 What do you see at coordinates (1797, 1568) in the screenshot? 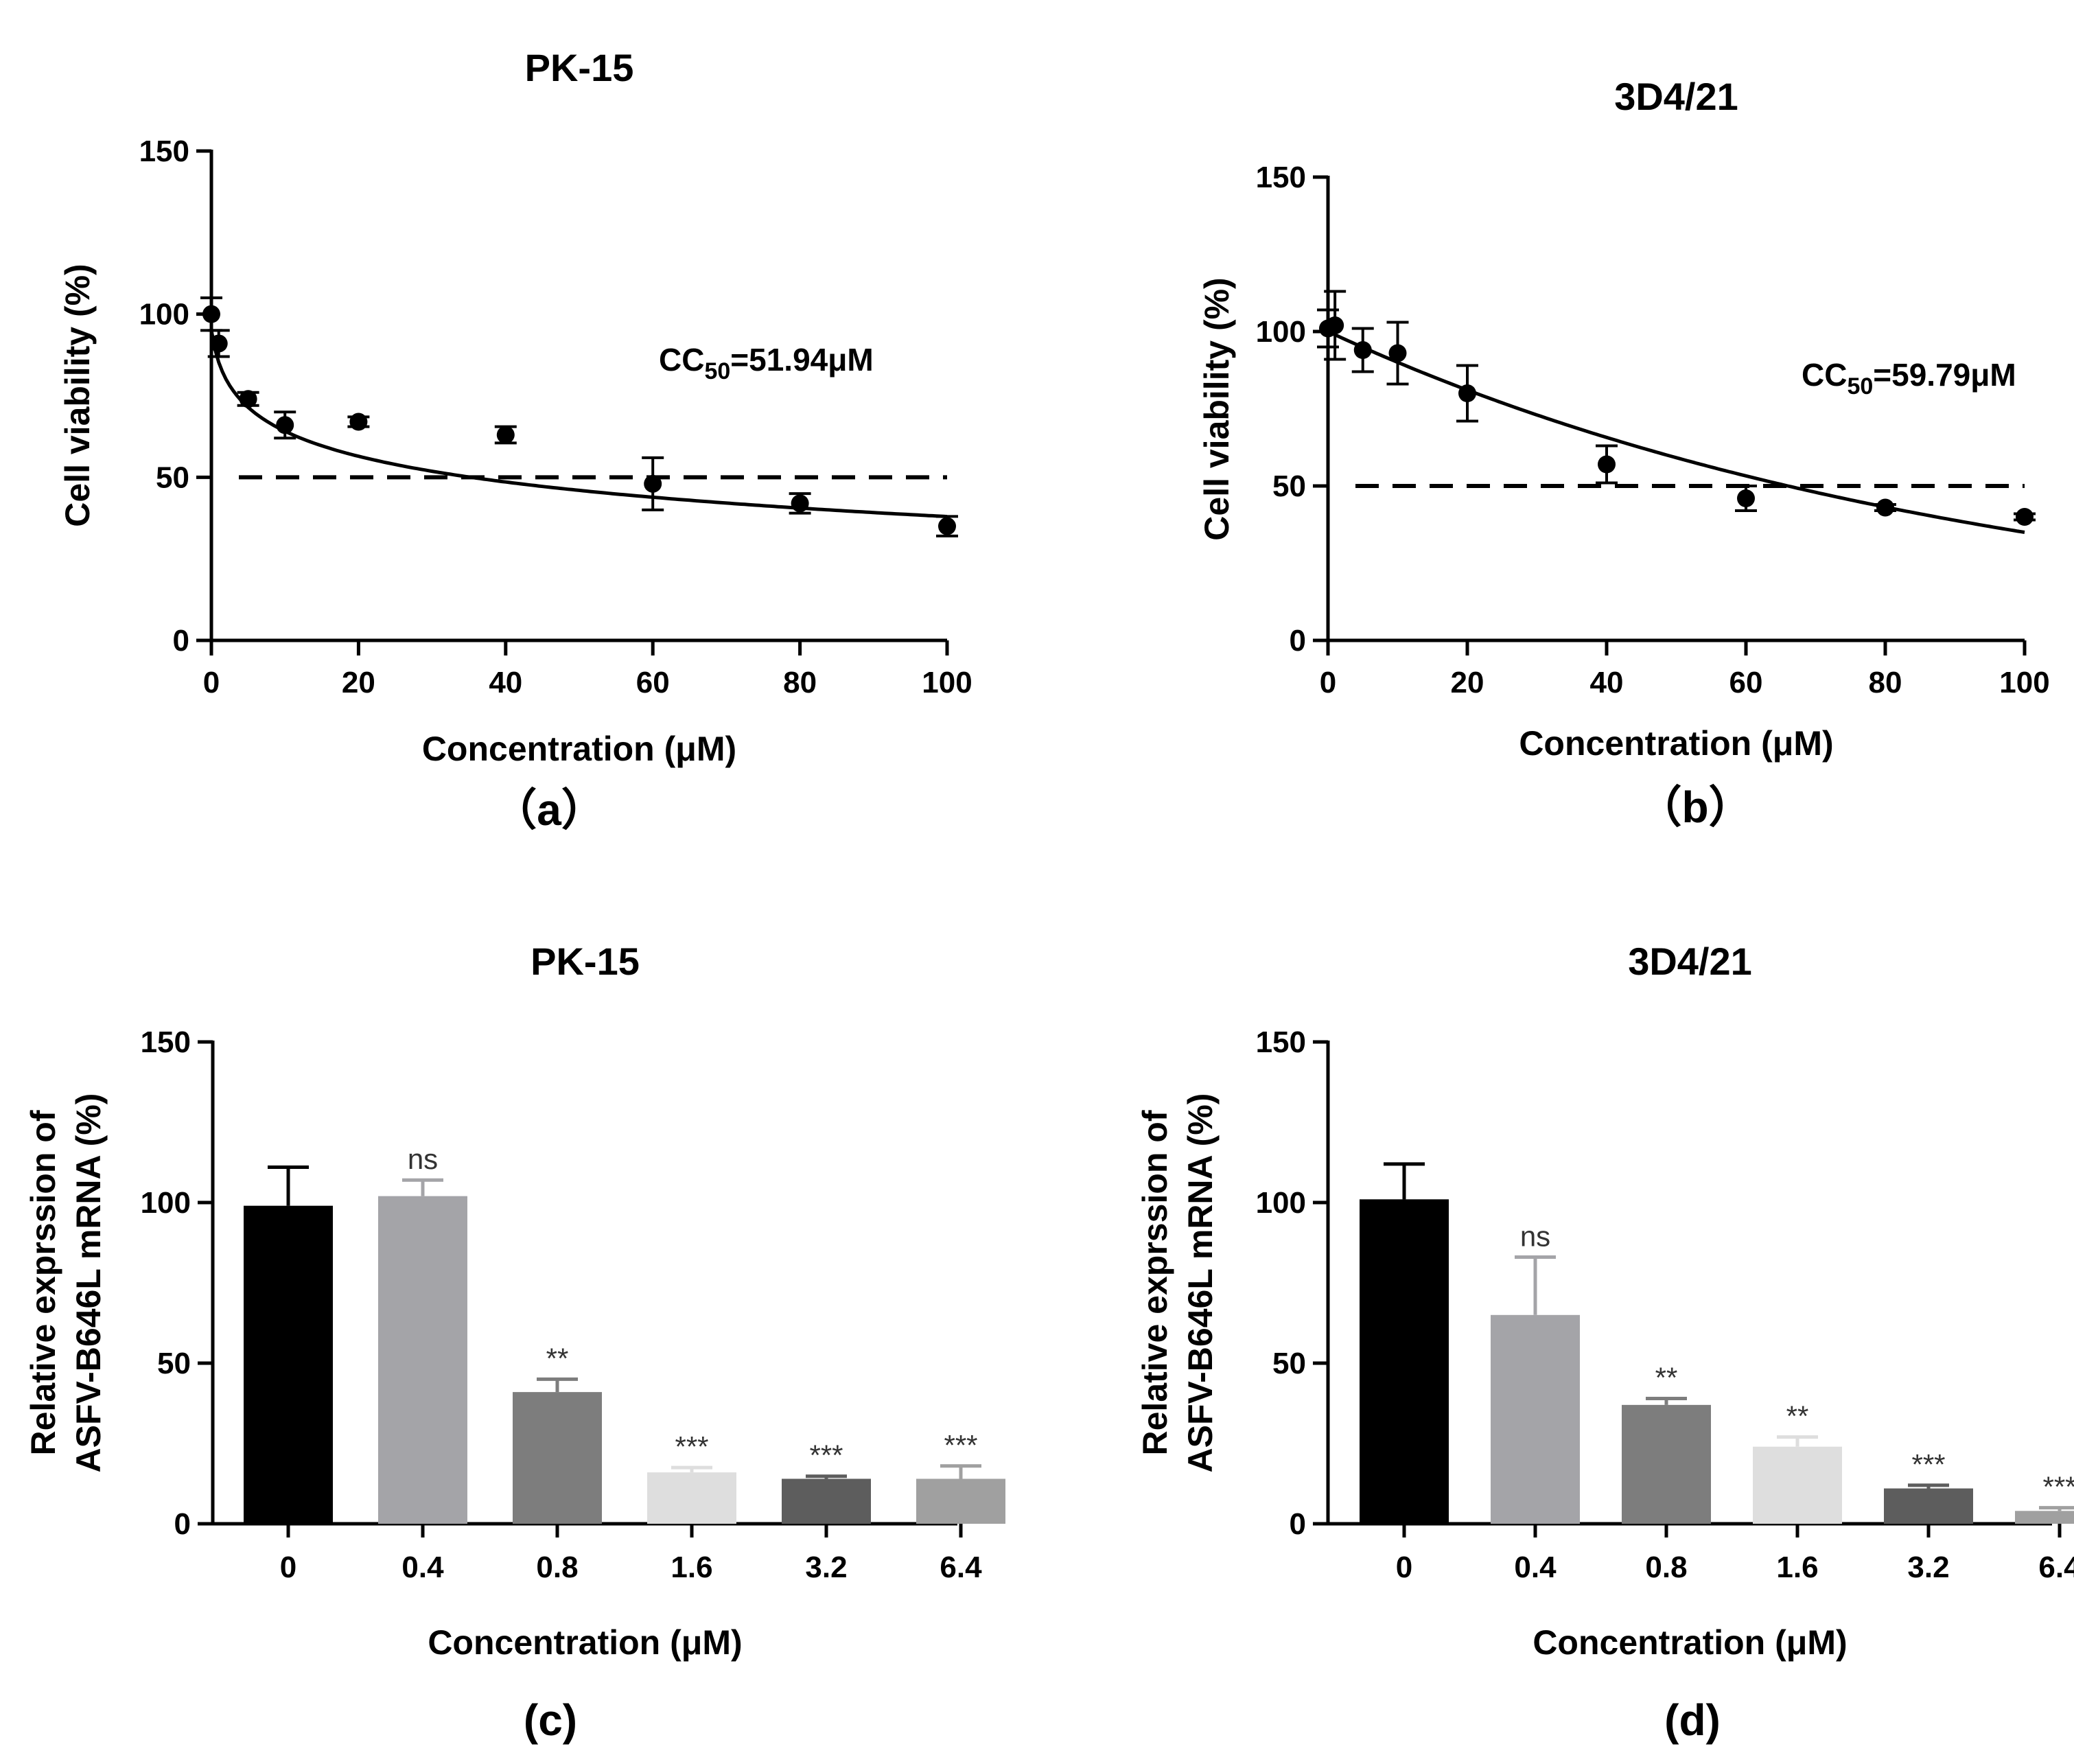
I see `x-tick-label: 1.6` at bounding box center [1797, 1568].